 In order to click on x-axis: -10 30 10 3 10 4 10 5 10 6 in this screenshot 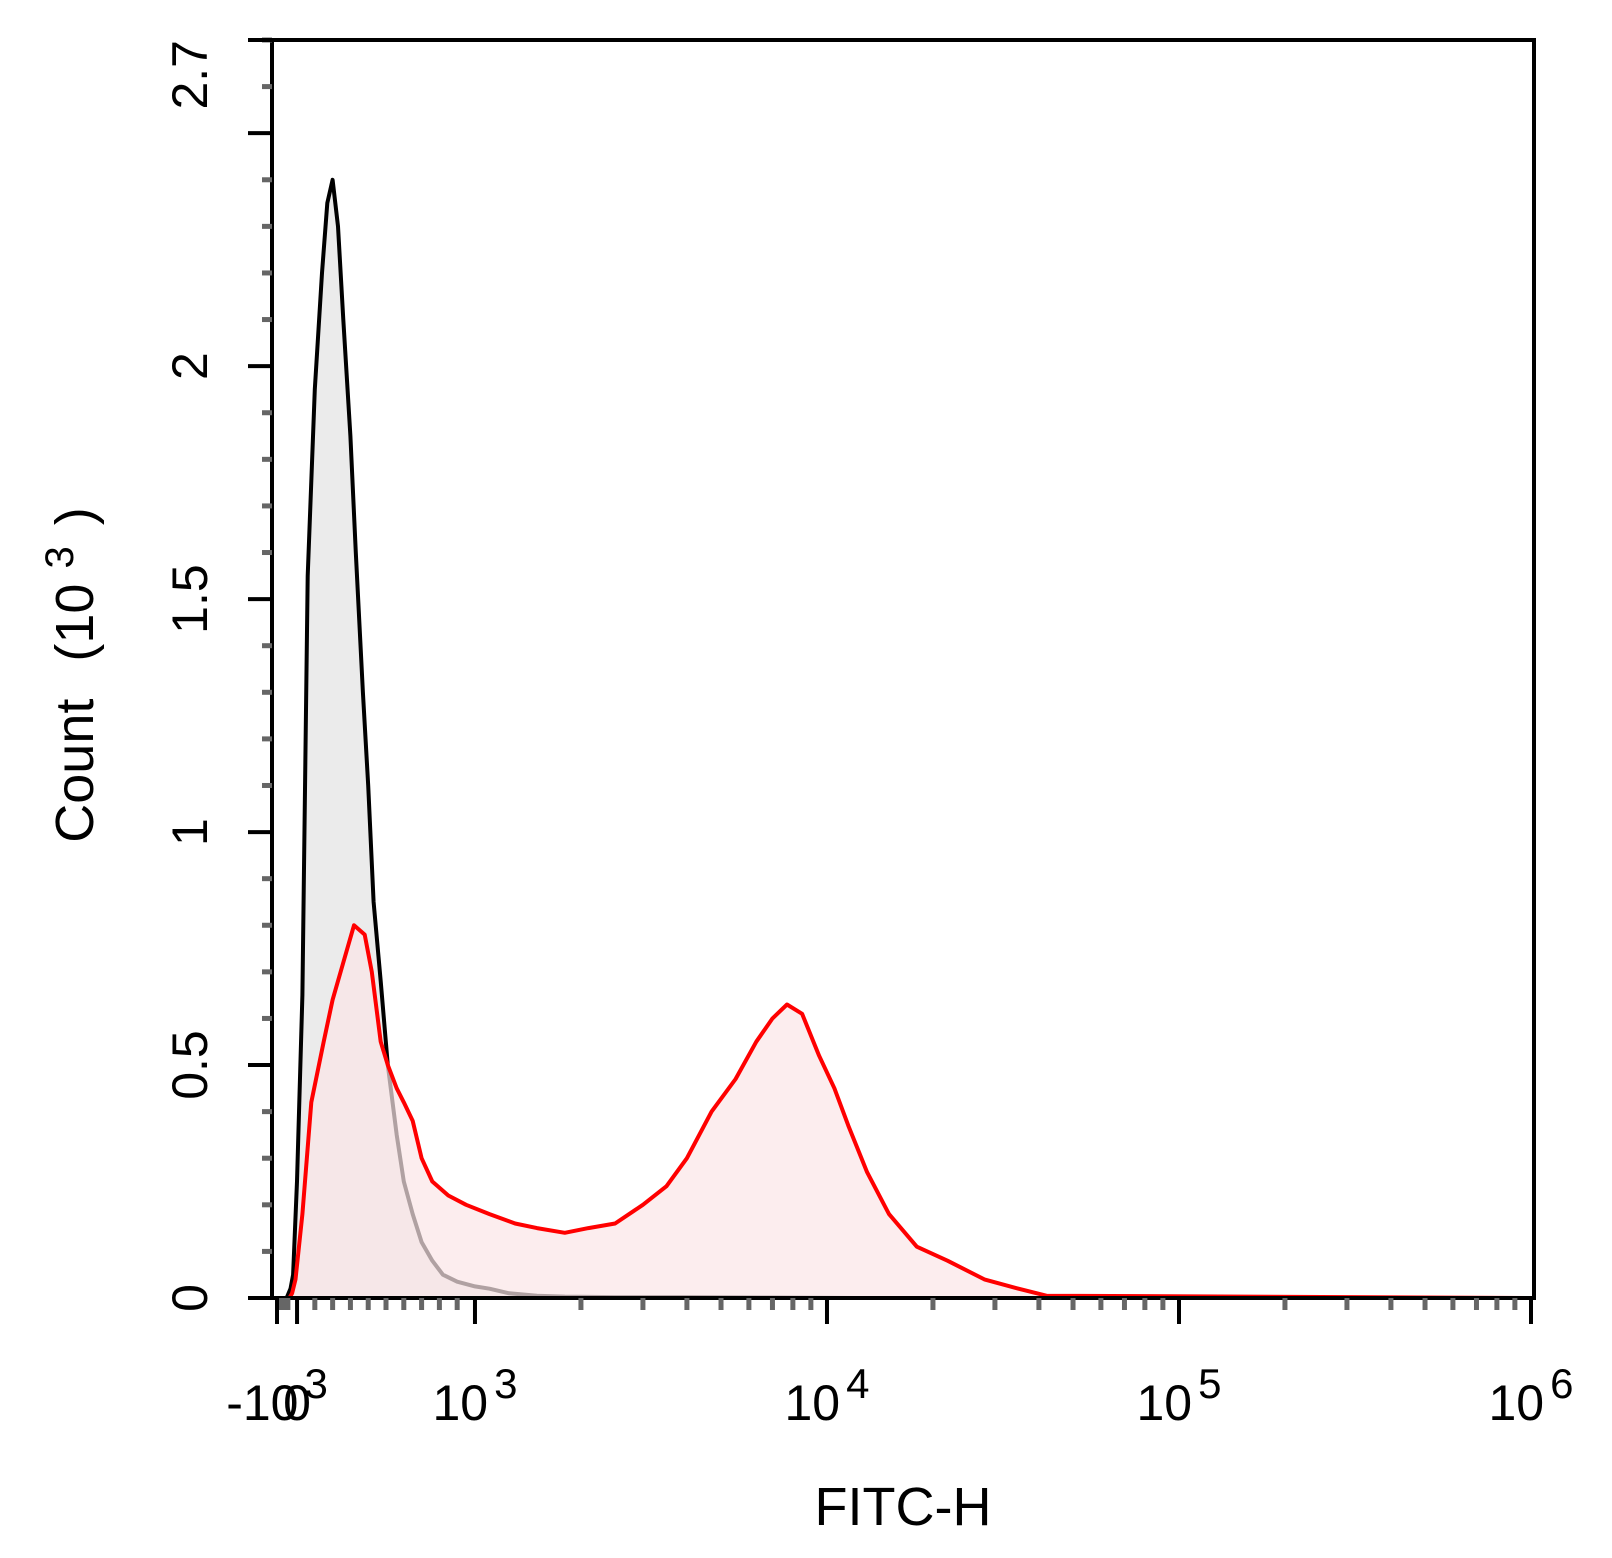, I will do `click(899, 1364)`.